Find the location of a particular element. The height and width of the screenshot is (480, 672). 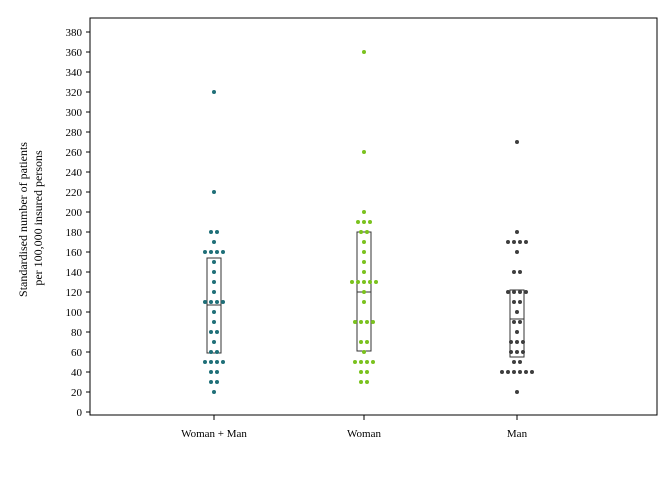

y-tick-label: 0 is located at coordinates (80, 413).